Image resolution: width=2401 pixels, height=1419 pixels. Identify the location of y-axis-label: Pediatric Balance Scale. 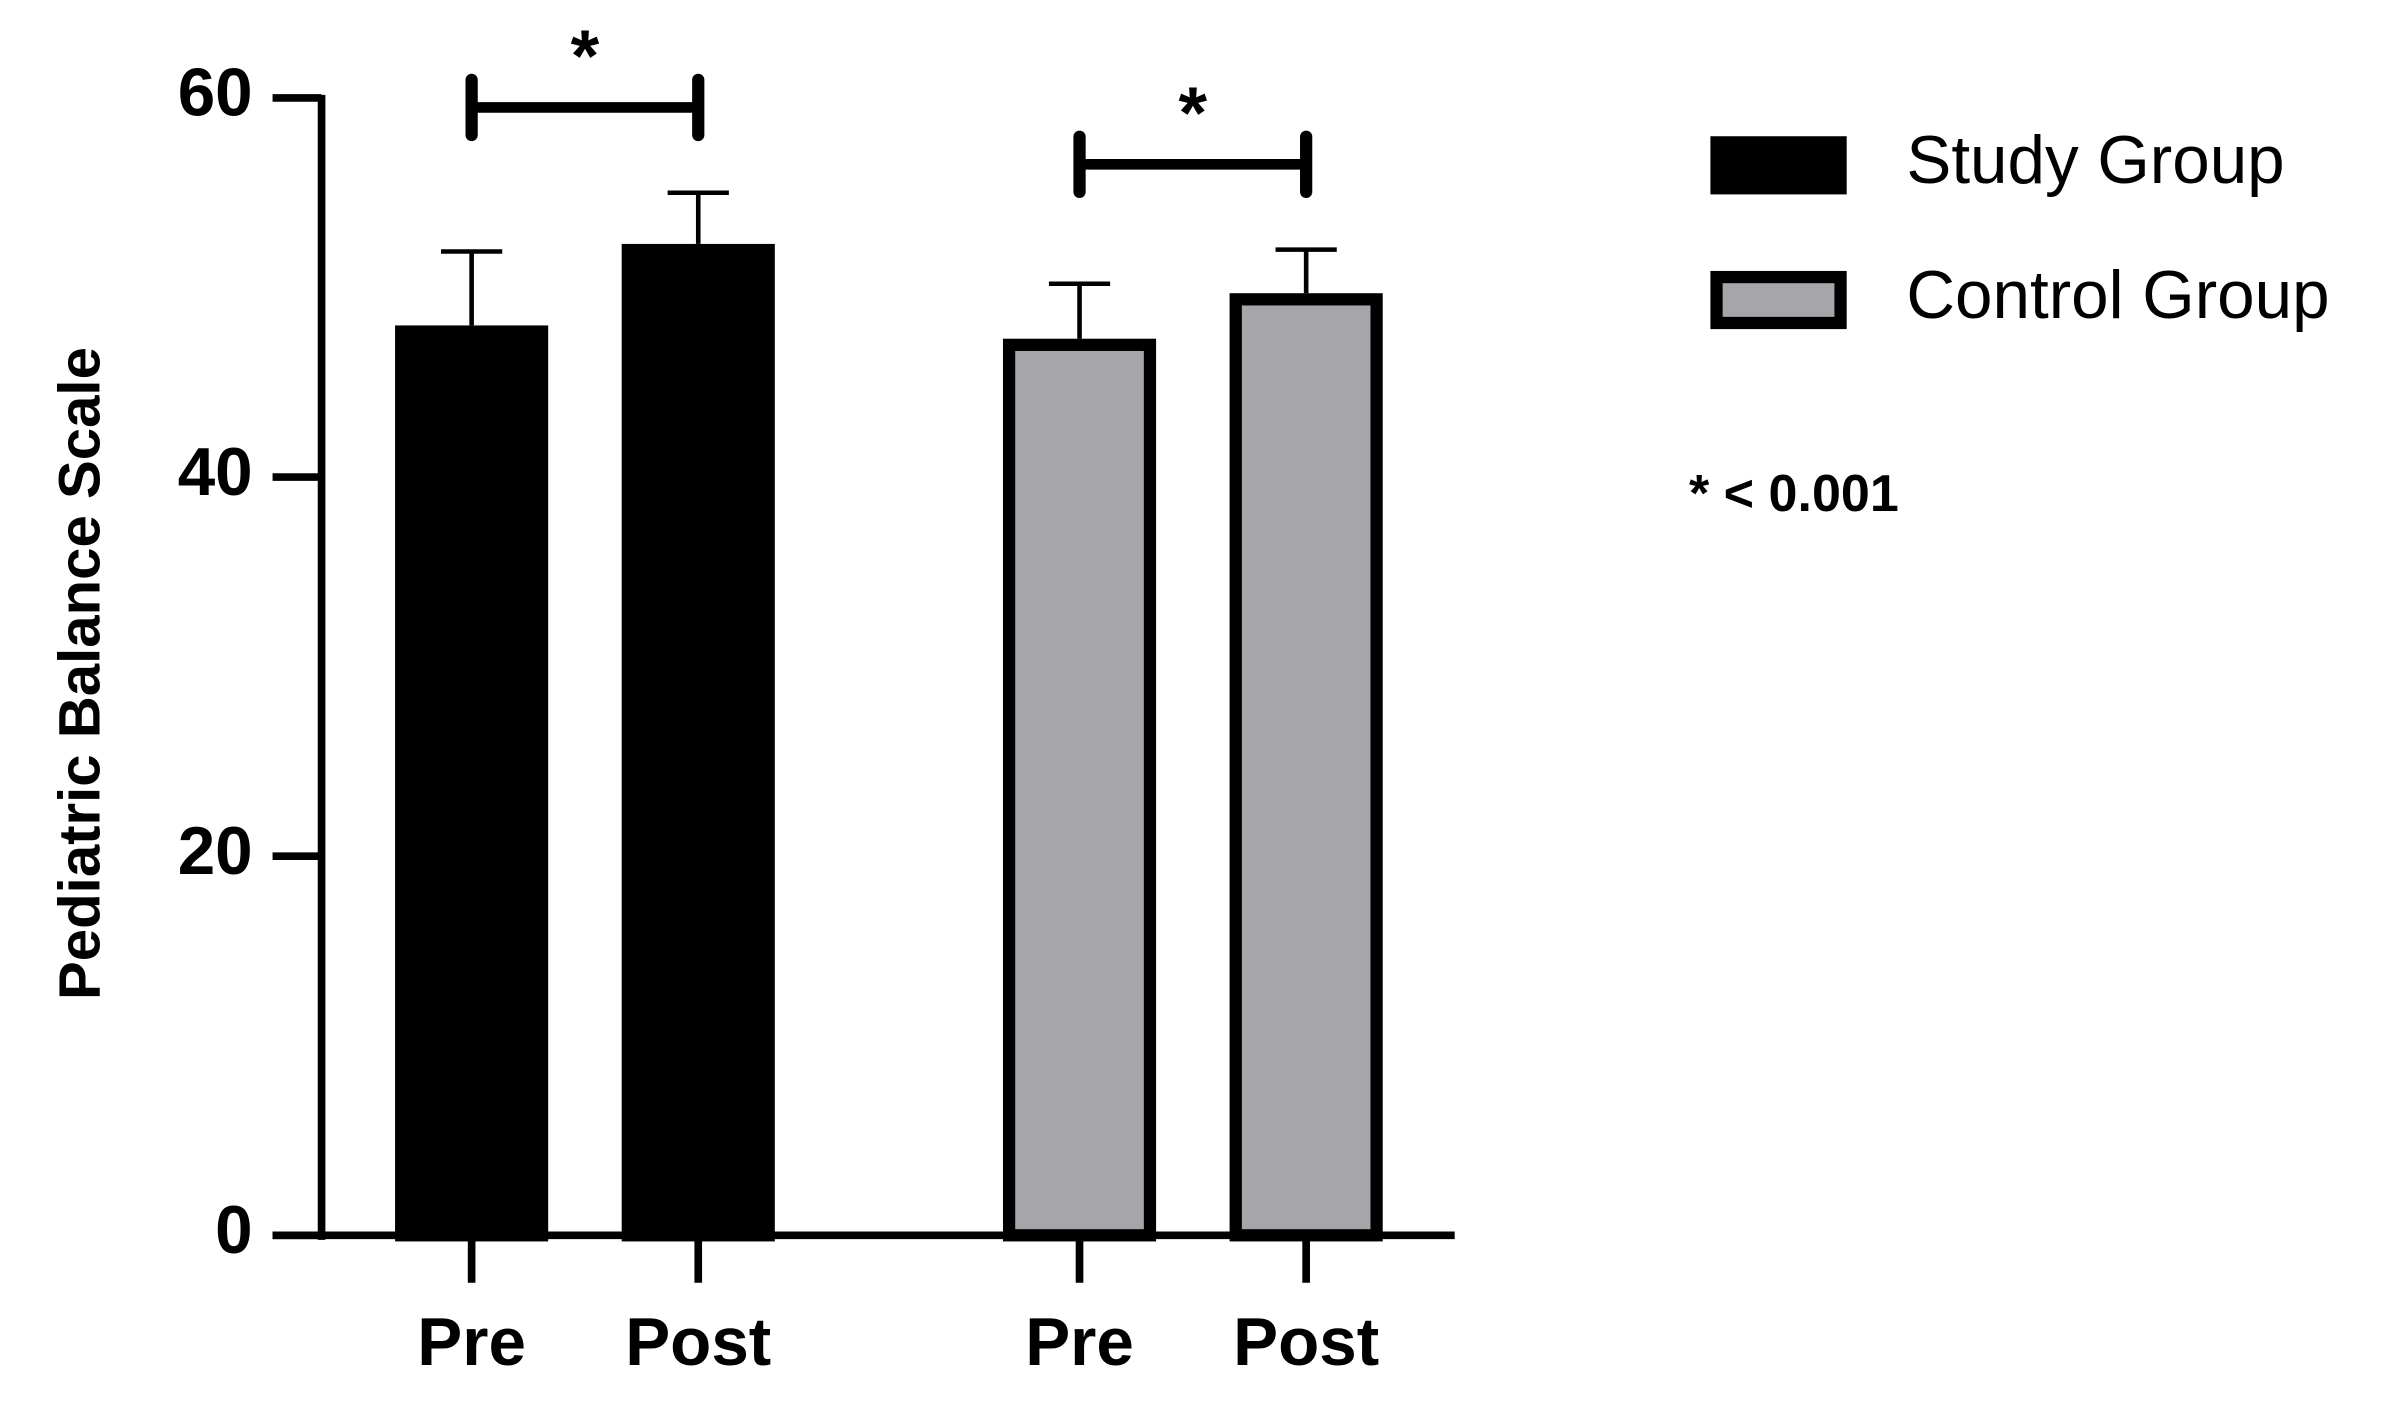
(80, 673).